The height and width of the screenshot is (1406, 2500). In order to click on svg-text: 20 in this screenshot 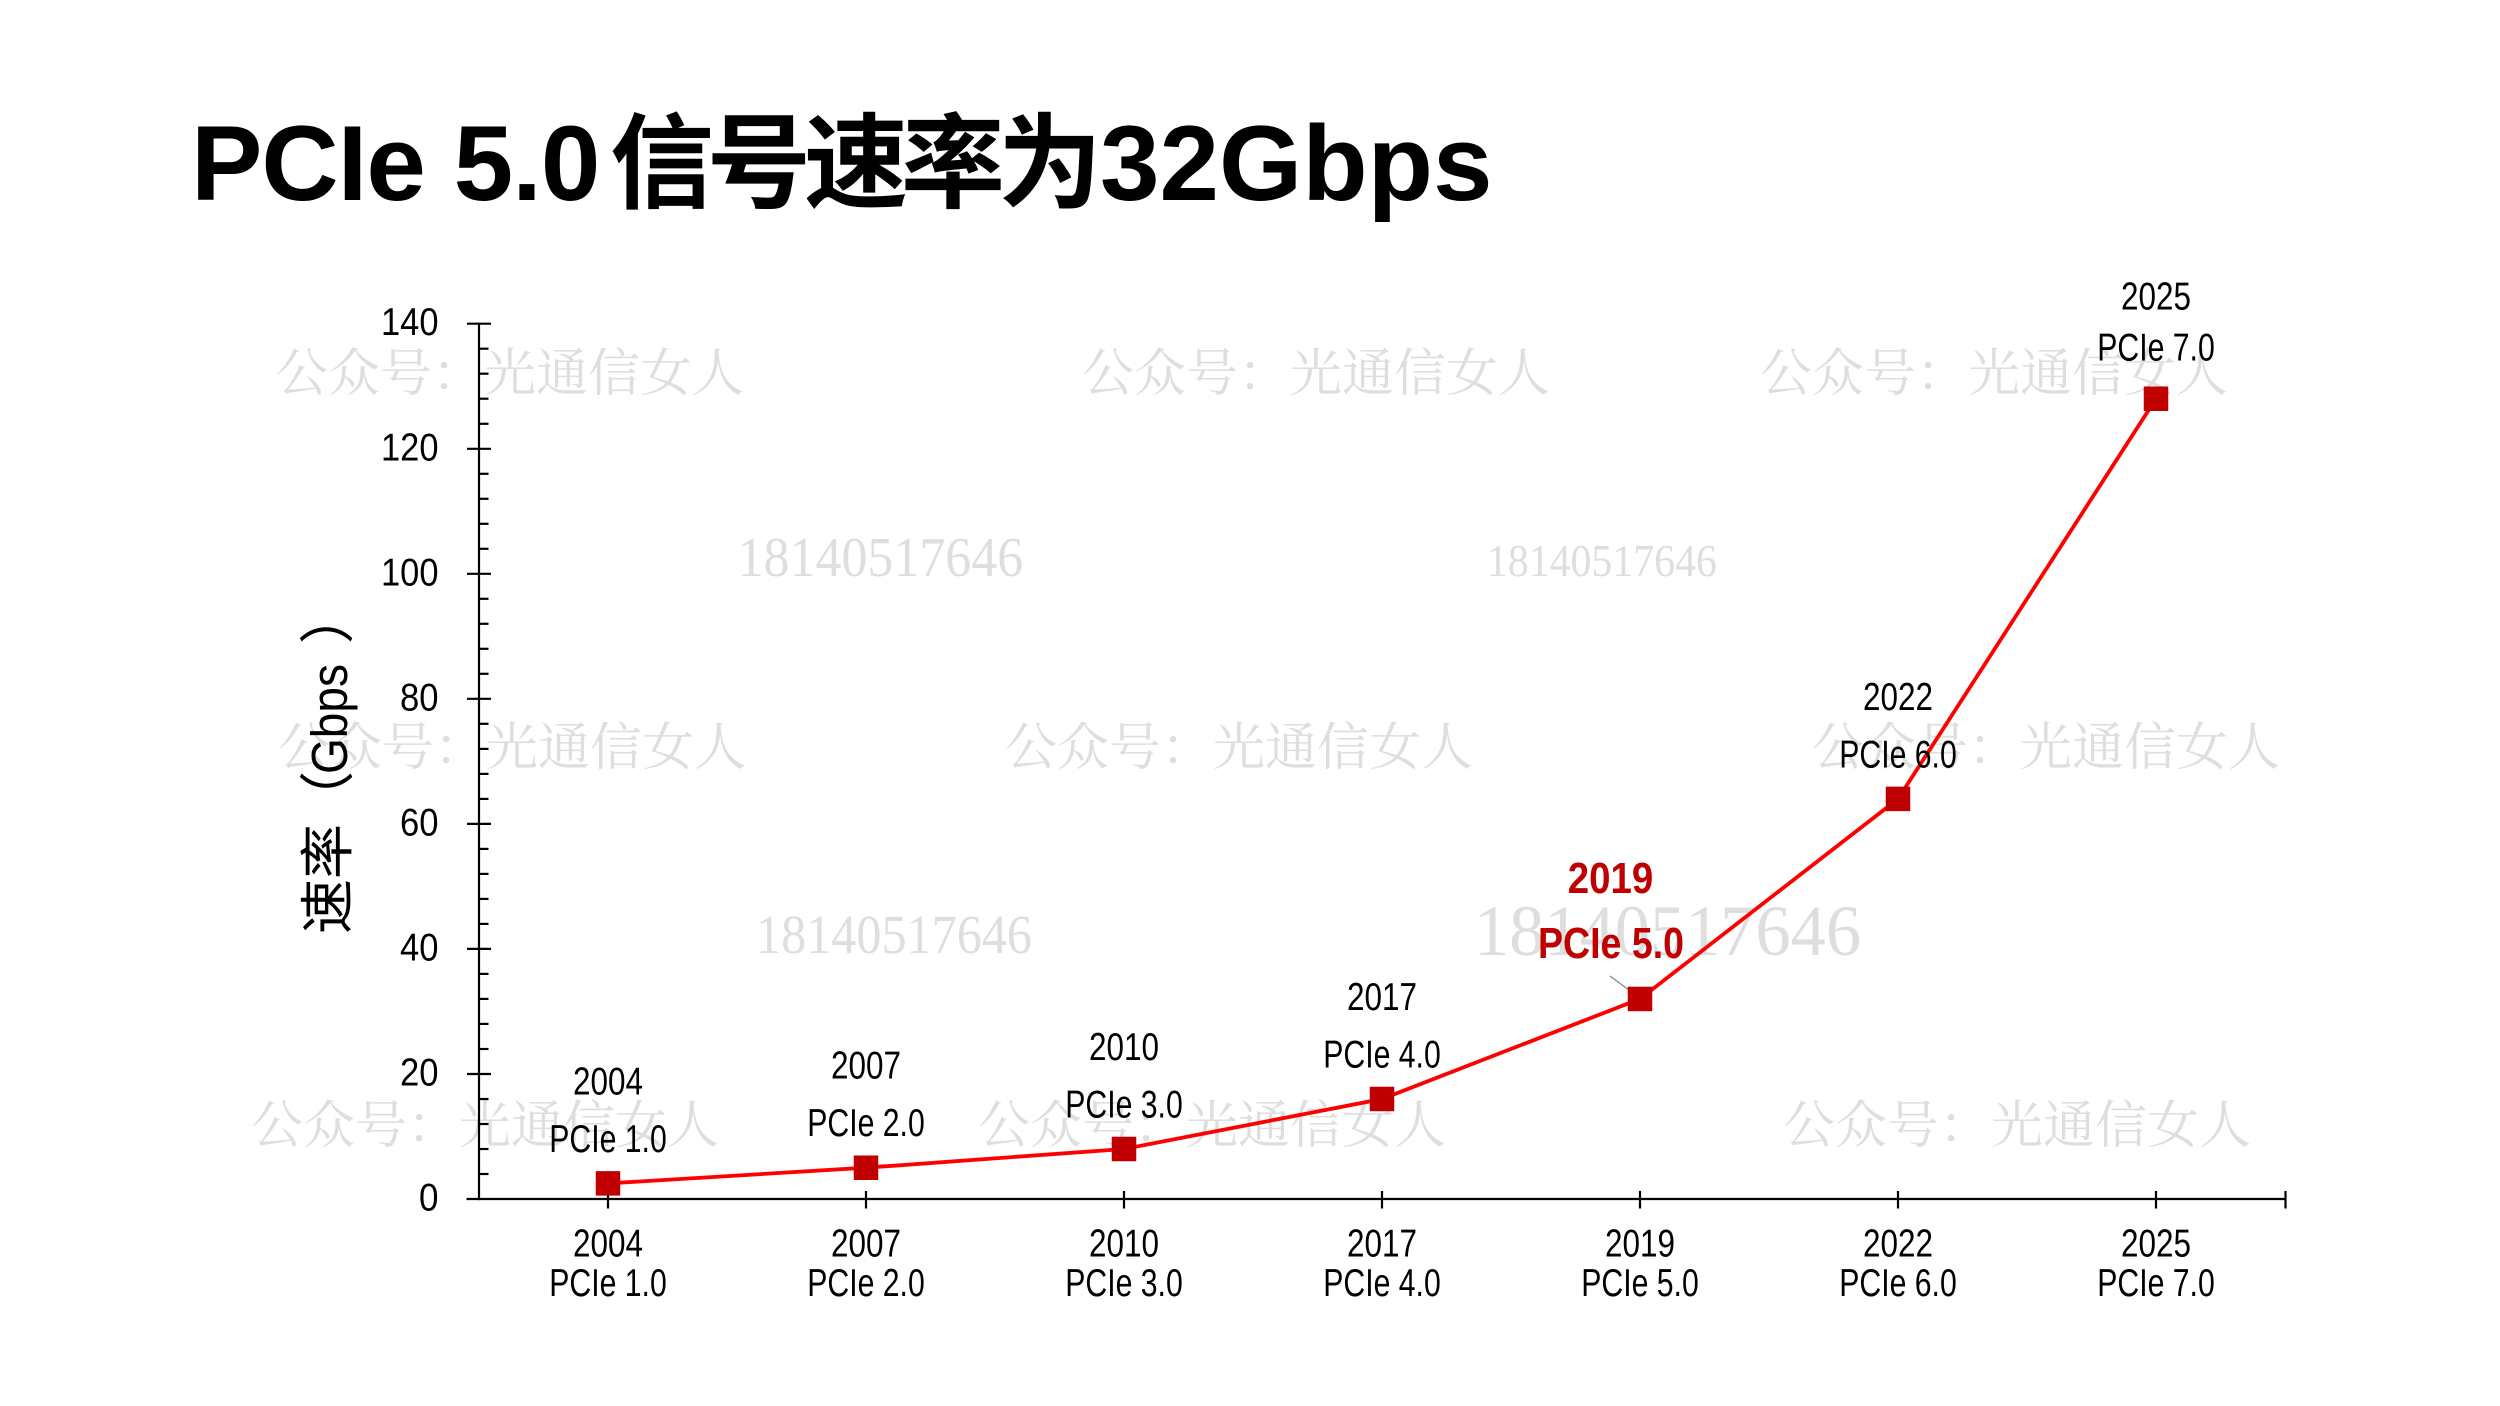, I will do `click(419, 1073)`.